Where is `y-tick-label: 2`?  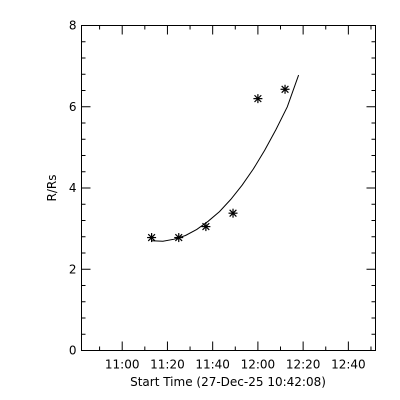 y-tick-label: 2 is located at coordinates (73, 269).